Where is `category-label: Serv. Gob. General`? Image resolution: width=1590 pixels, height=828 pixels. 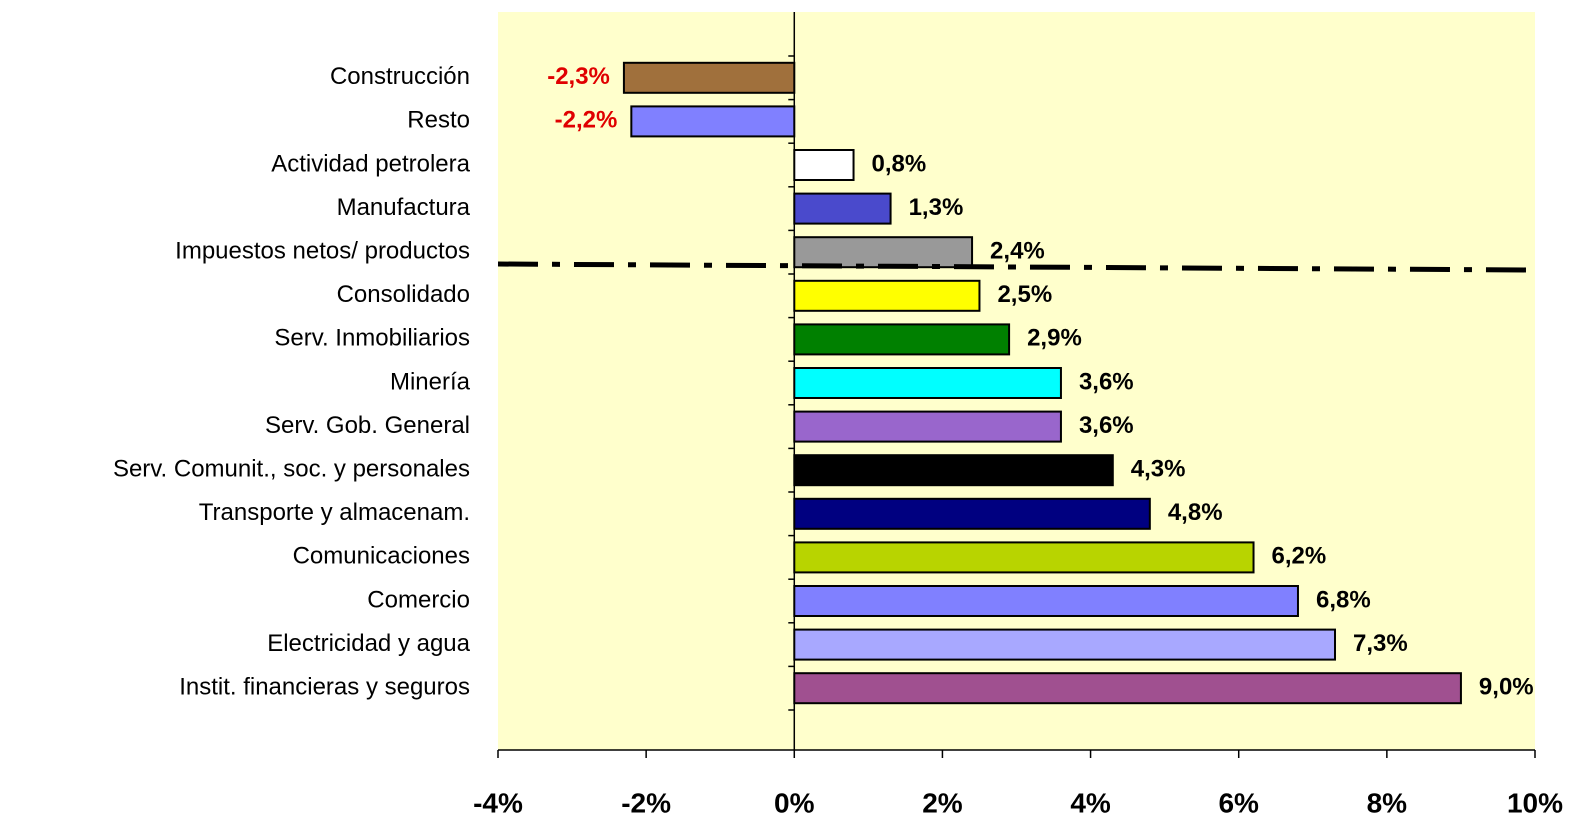
category-label: Serv. Gob. General is located at coordinates (367, 425).